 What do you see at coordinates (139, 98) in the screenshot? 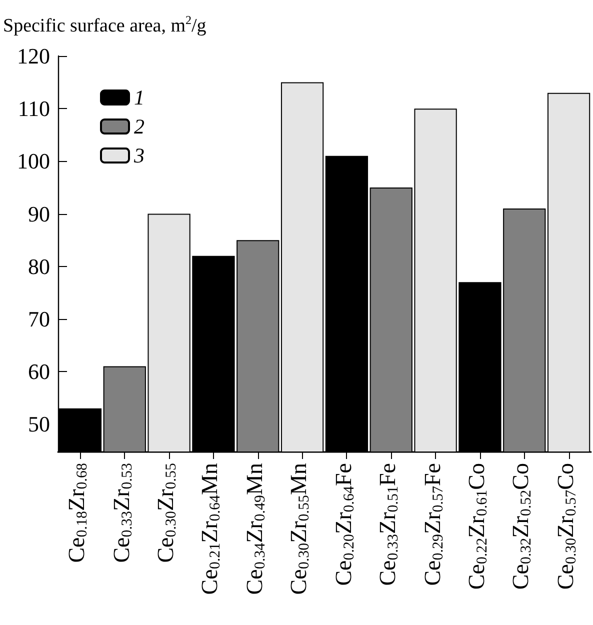
I see `legend-label: 1` at bounding box center [139, 98].